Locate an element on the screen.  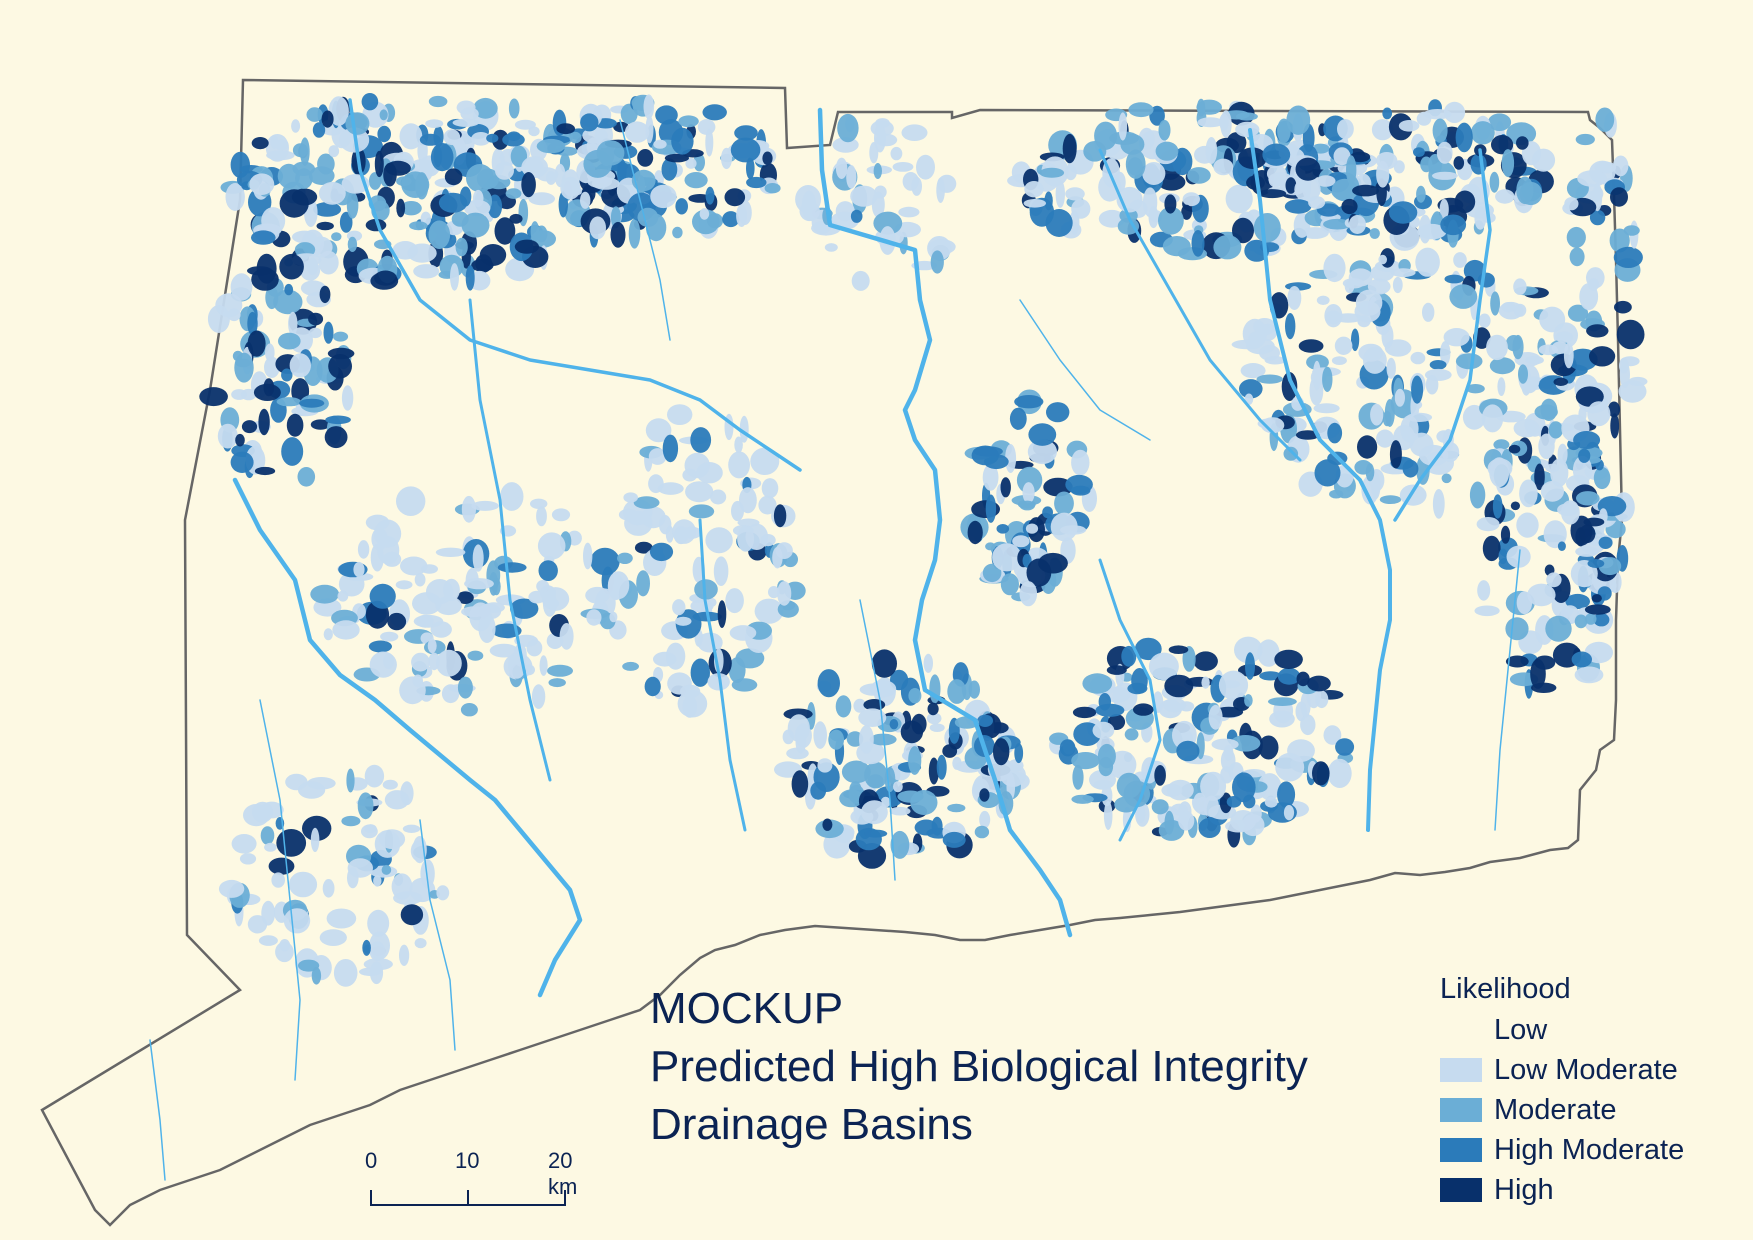
tributary is located at coordinates (645, 230).